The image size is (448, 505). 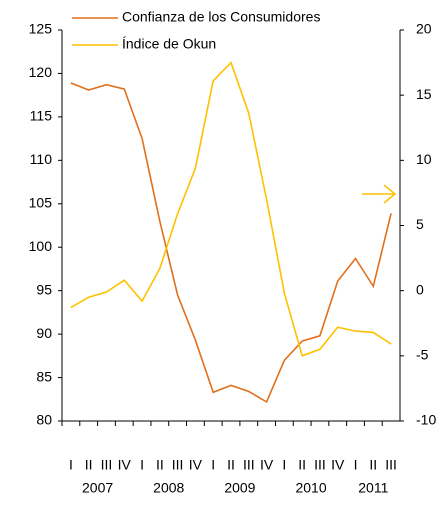 I want to click on y2-tick-label: 15, so click(x=424, y=94).